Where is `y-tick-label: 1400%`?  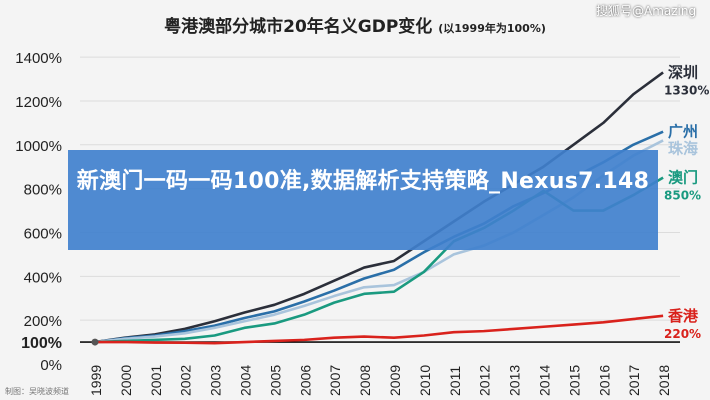 y-tick-label: 1400% is located at coordinates (38, 58).